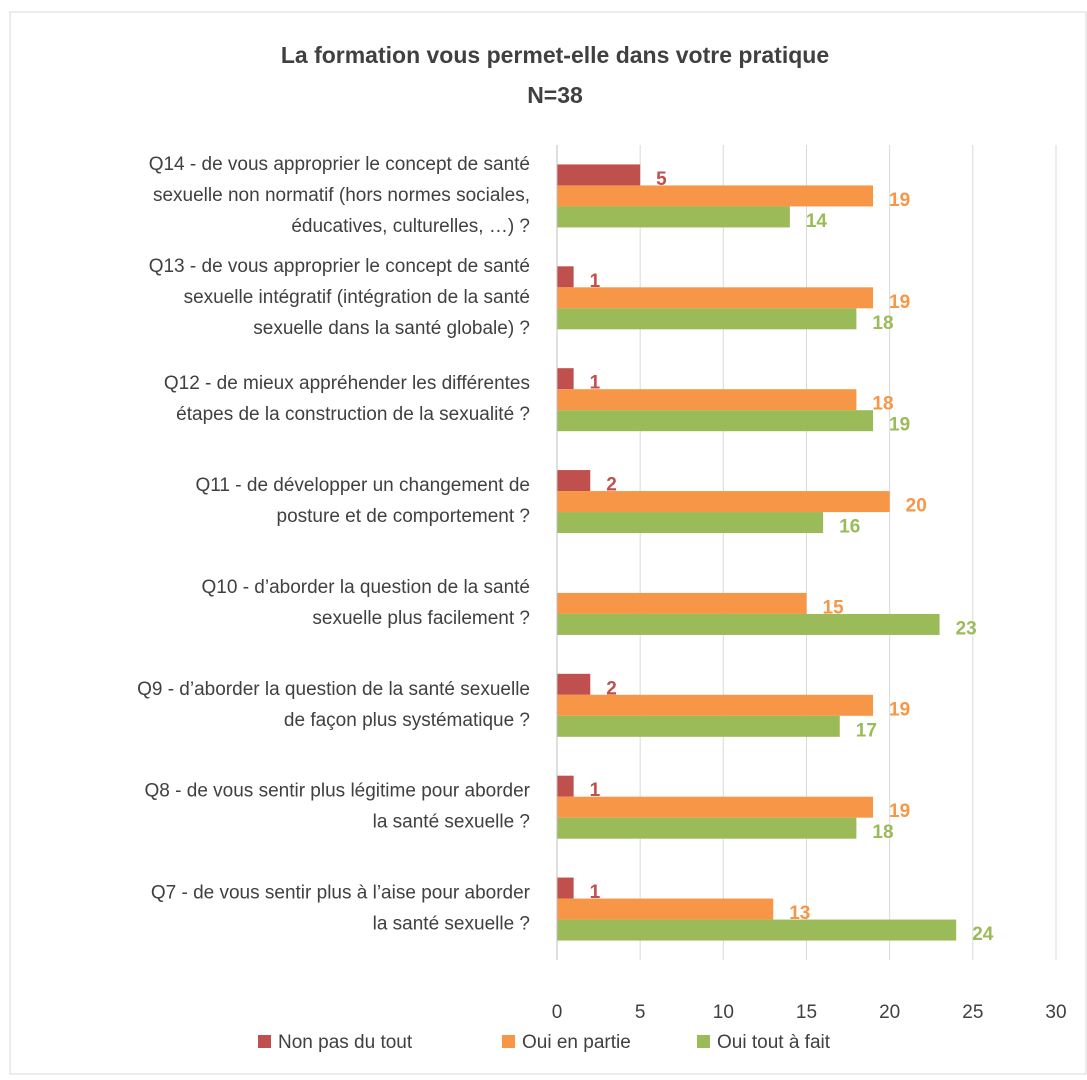 The image size is (1087, 1080). Describe the element at coordinates (661, 179) in the screenshot. I see `data-label: 5` at that location.